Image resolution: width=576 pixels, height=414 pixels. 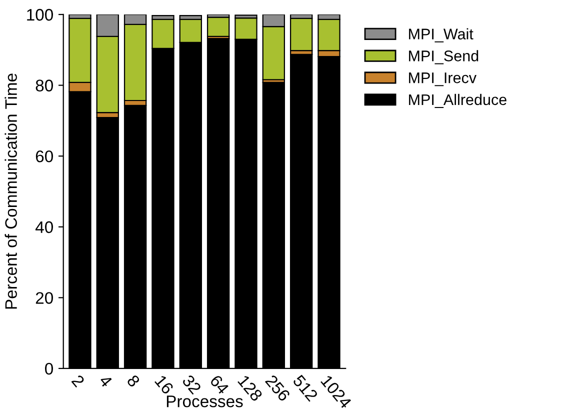 What do you see at coordinates (219, 385) in the screenshot?
I see `x-tick-label: 64` at bounding box center [219, 385].